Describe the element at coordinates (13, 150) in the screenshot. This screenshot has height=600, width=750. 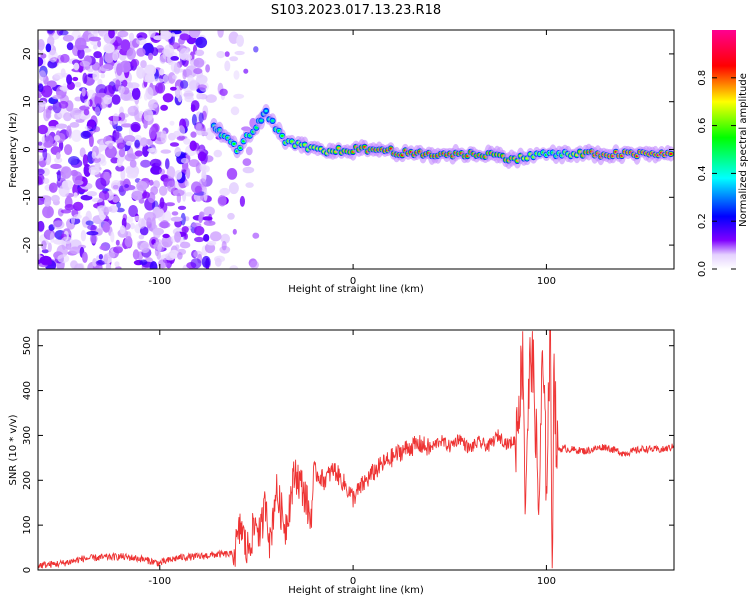
I see `spectrogram-y-label: Frequency (Hz)` at that location.